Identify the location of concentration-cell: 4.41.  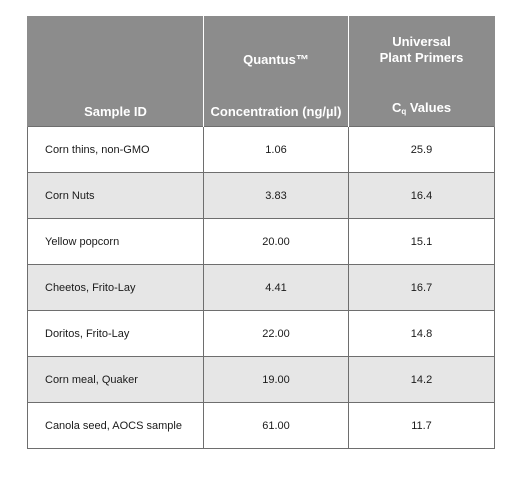
(276, 287).